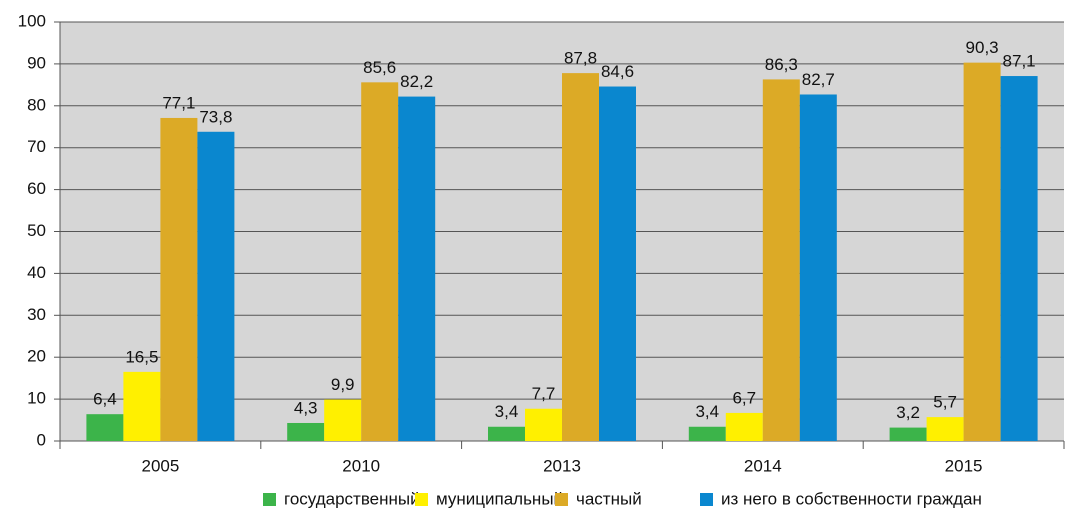  What do you see at coordinates (36, 398) in the screenshot?
I see `y-tick-label: 10` at bounding box center [36, 398].